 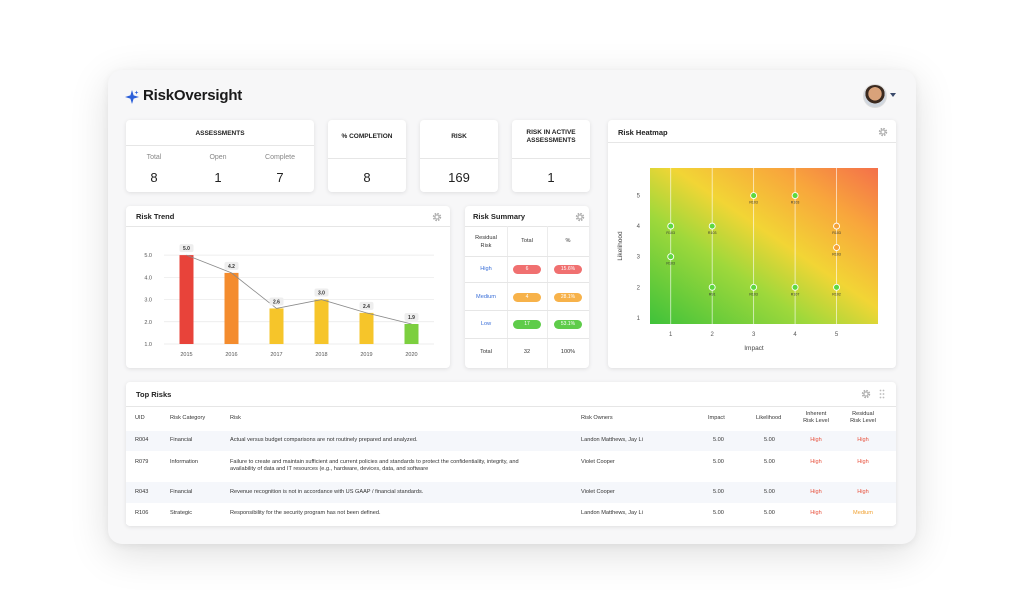 What do you see at coordinates (148, 301) in the screenshot?
I see `y-tick-label: 3.0` at bounding box center [148, 301].